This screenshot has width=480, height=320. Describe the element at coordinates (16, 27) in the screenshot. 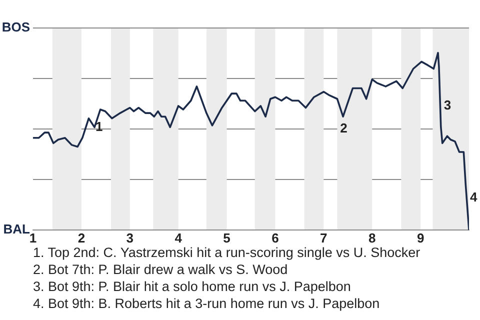

I see `ref-line-label: BOS` at that location.